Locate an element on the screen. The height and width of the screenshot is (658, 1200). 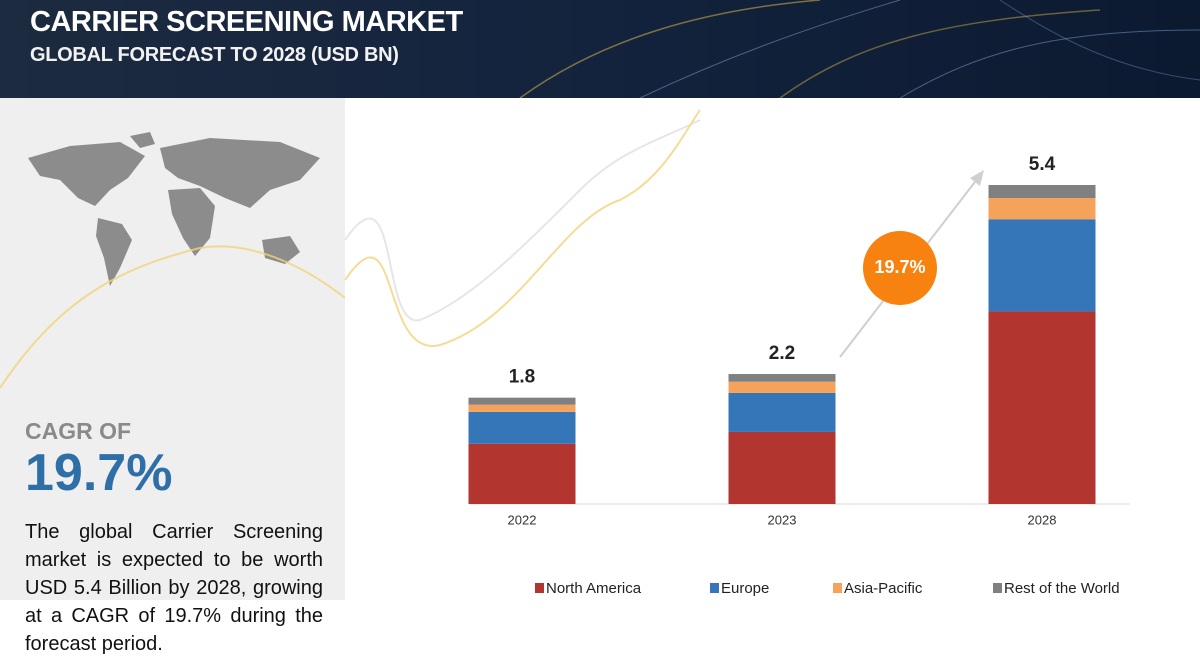
x-tick-label: 2023 is located at coordinates (782, 519).